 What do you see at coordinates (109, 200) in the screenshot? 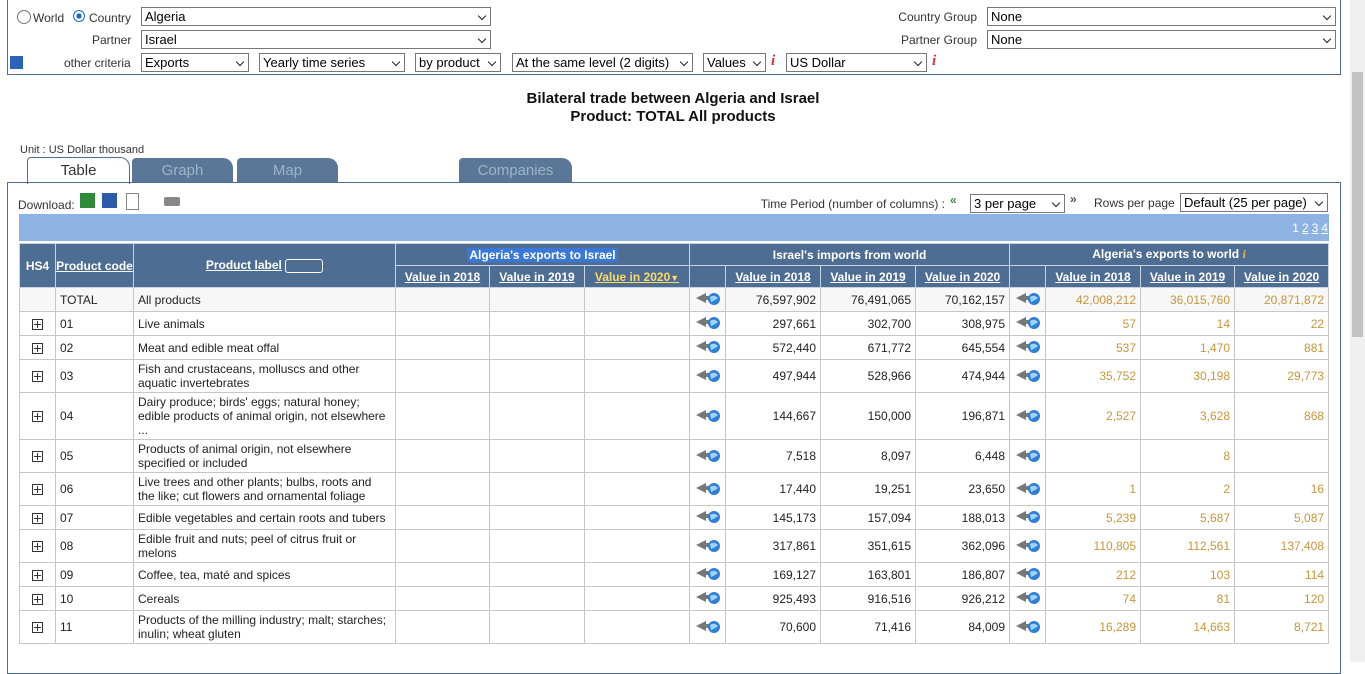
I see `word-icon` at bounding box center [109, 200].